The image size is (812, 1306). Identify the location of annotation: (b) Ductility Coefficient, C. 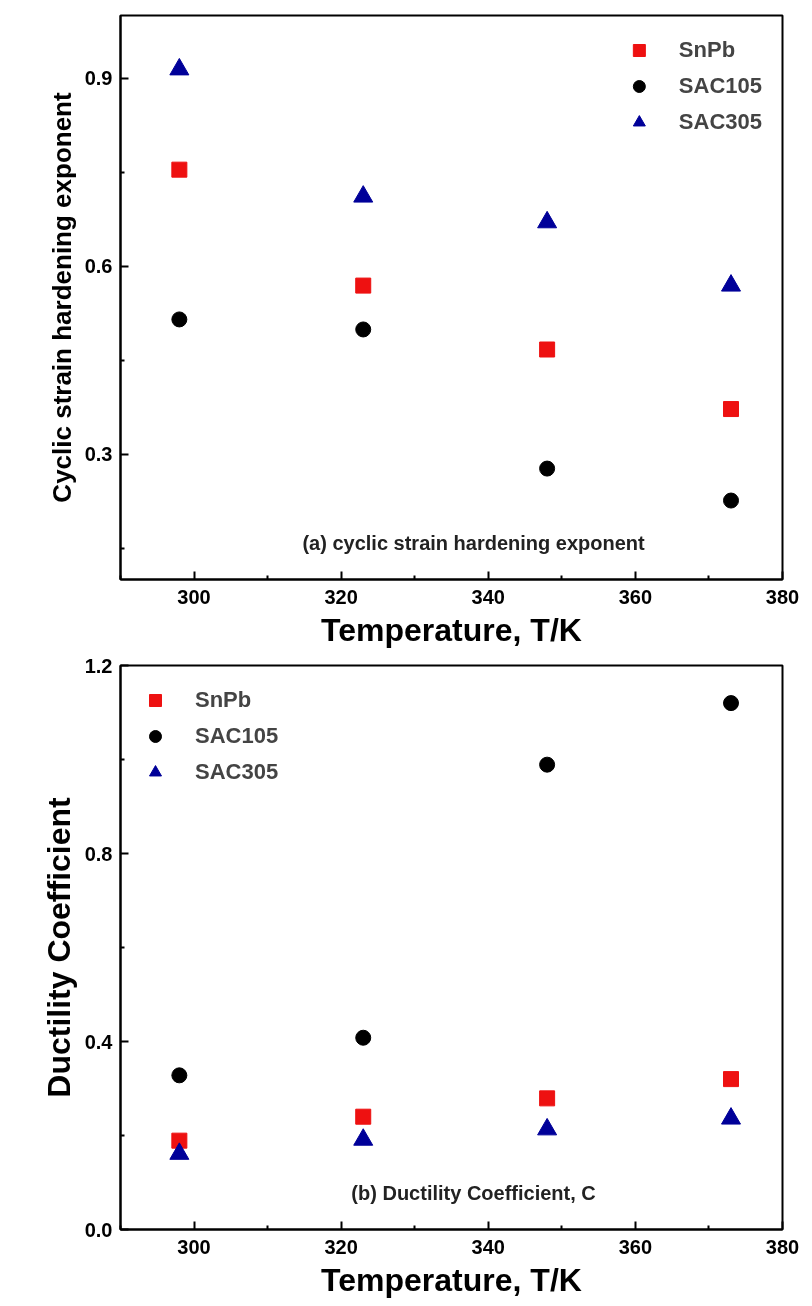
(473, 1193).